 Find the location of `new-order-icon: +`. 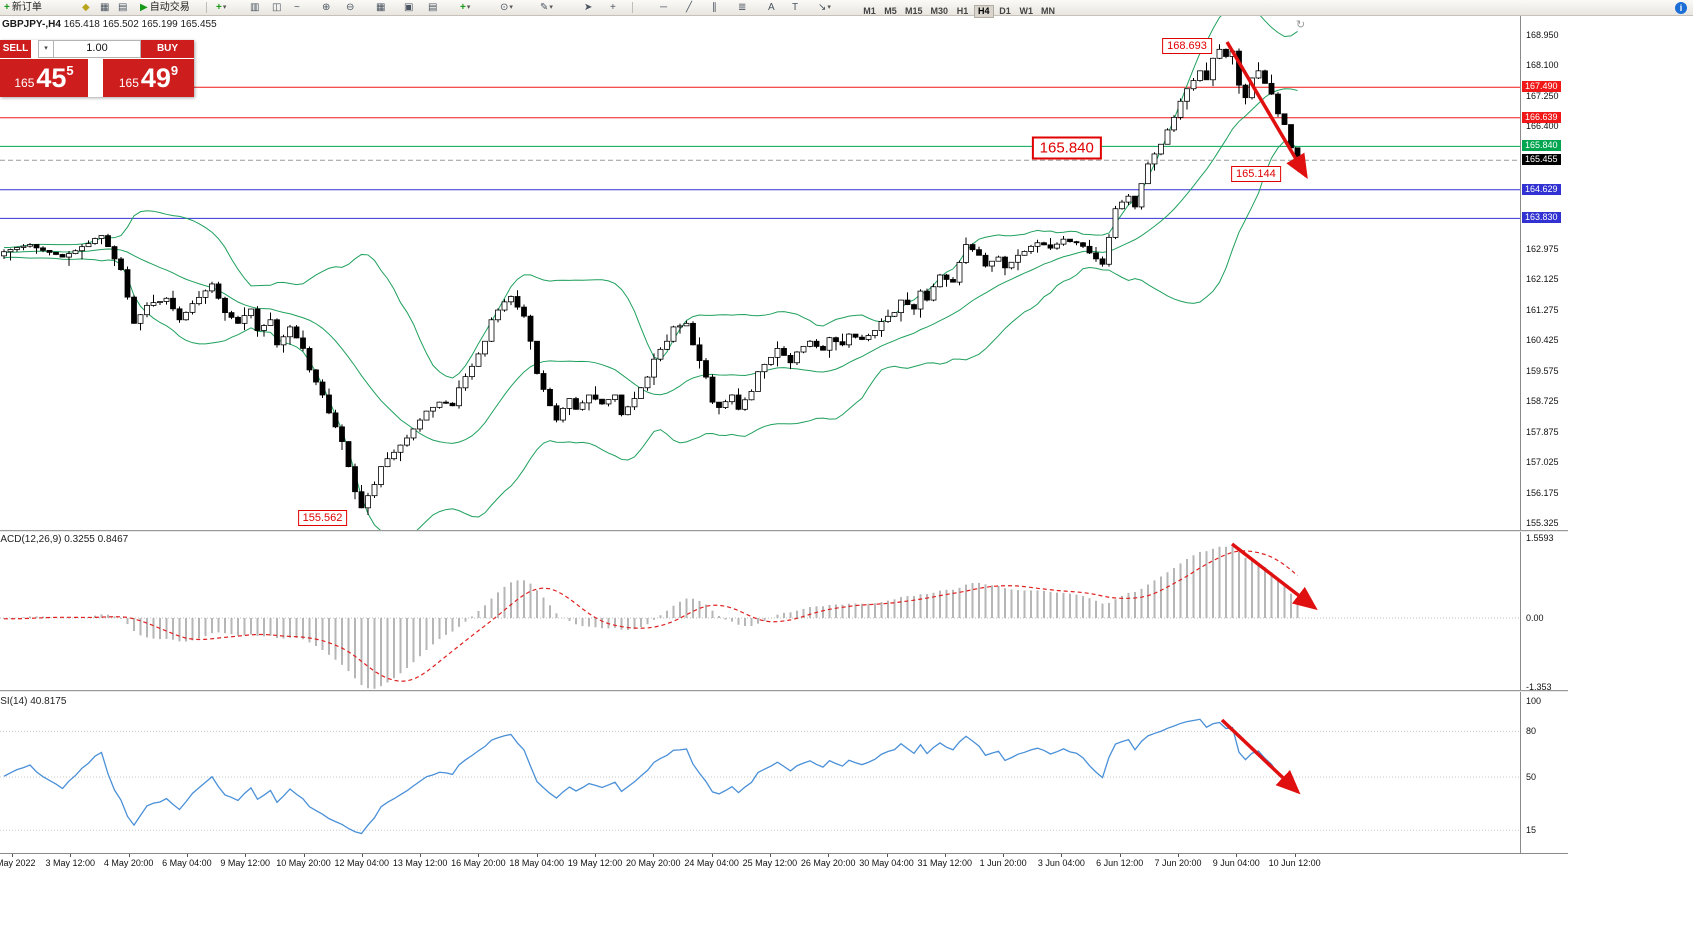

new-order-icon: + is located at coordinates (7, 7).